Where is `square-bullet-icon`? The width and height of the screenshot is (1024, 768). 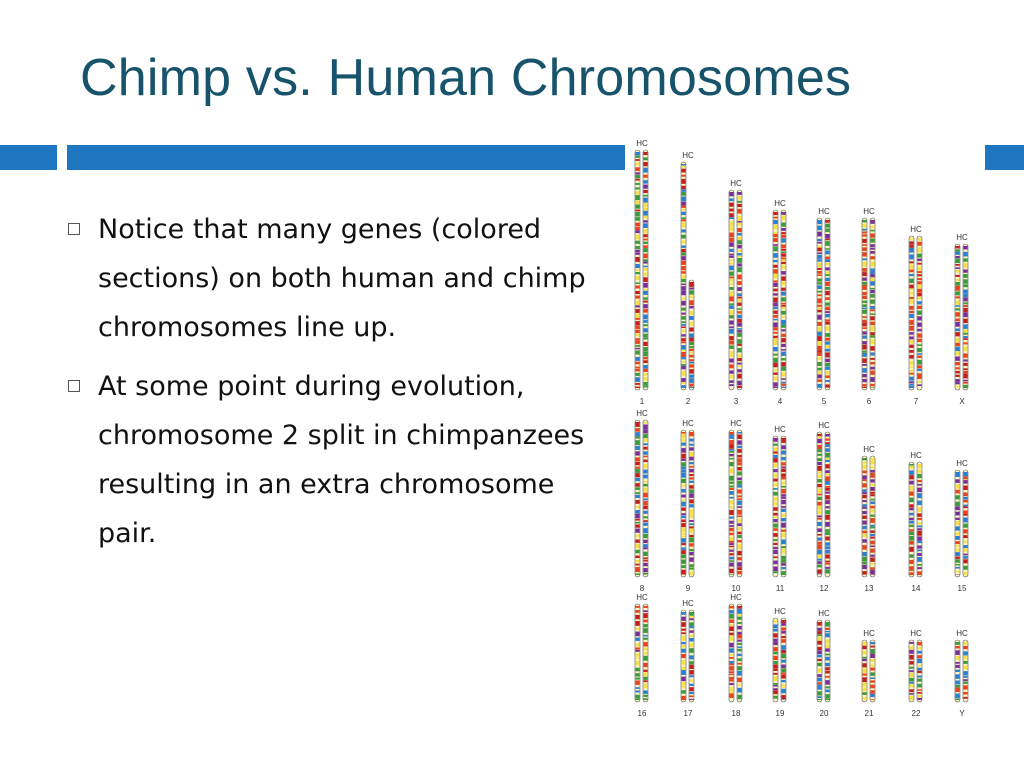
square-bullet-icon is located at coordinates (74, 229).